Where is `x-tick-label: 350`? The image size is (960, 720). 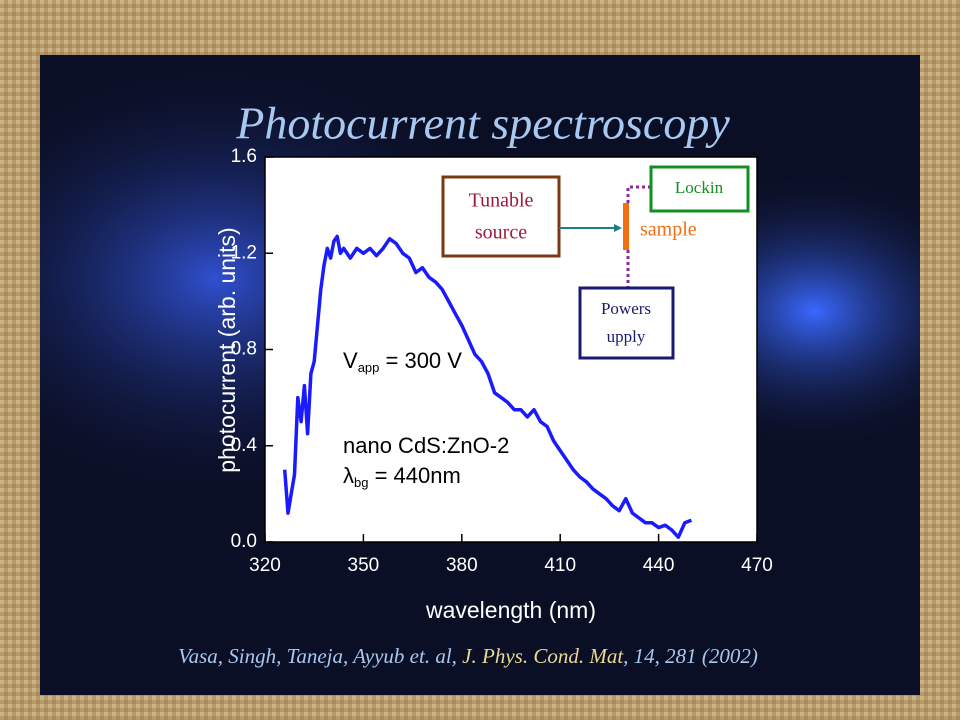
x-tick-label: 350 is located at coordinates (364, 565).